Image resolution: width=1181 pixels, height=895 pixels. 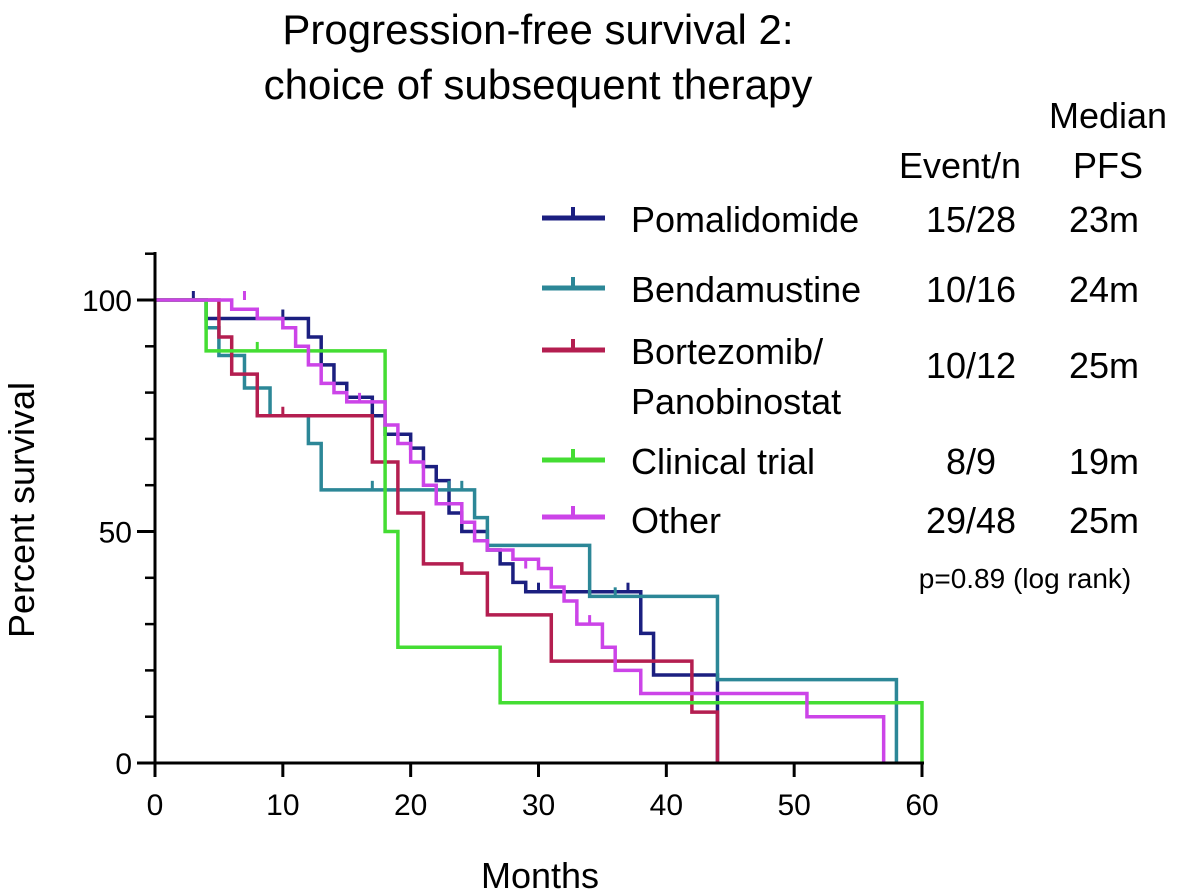 What do you see at coordinates (971, 219) in the screenshot?
I see `legend-events-pomalidomide: 15/28` at bounding box center [971, 219].